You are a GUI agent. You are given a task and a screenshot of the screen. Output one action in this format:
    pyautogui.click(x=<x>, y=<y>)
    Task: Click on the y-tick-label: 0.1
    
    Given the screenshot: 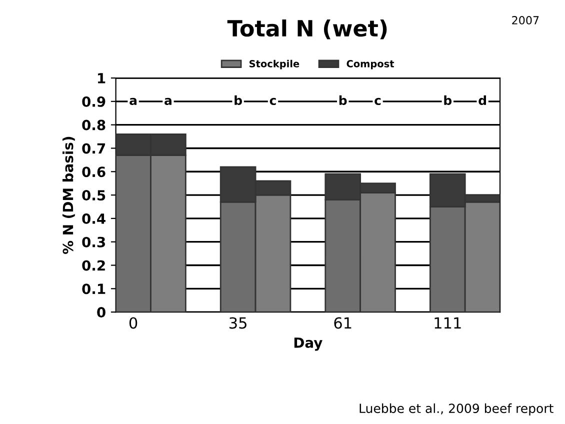 What is the action you would take?
    pyautogui.click(x=94, y=289)
    